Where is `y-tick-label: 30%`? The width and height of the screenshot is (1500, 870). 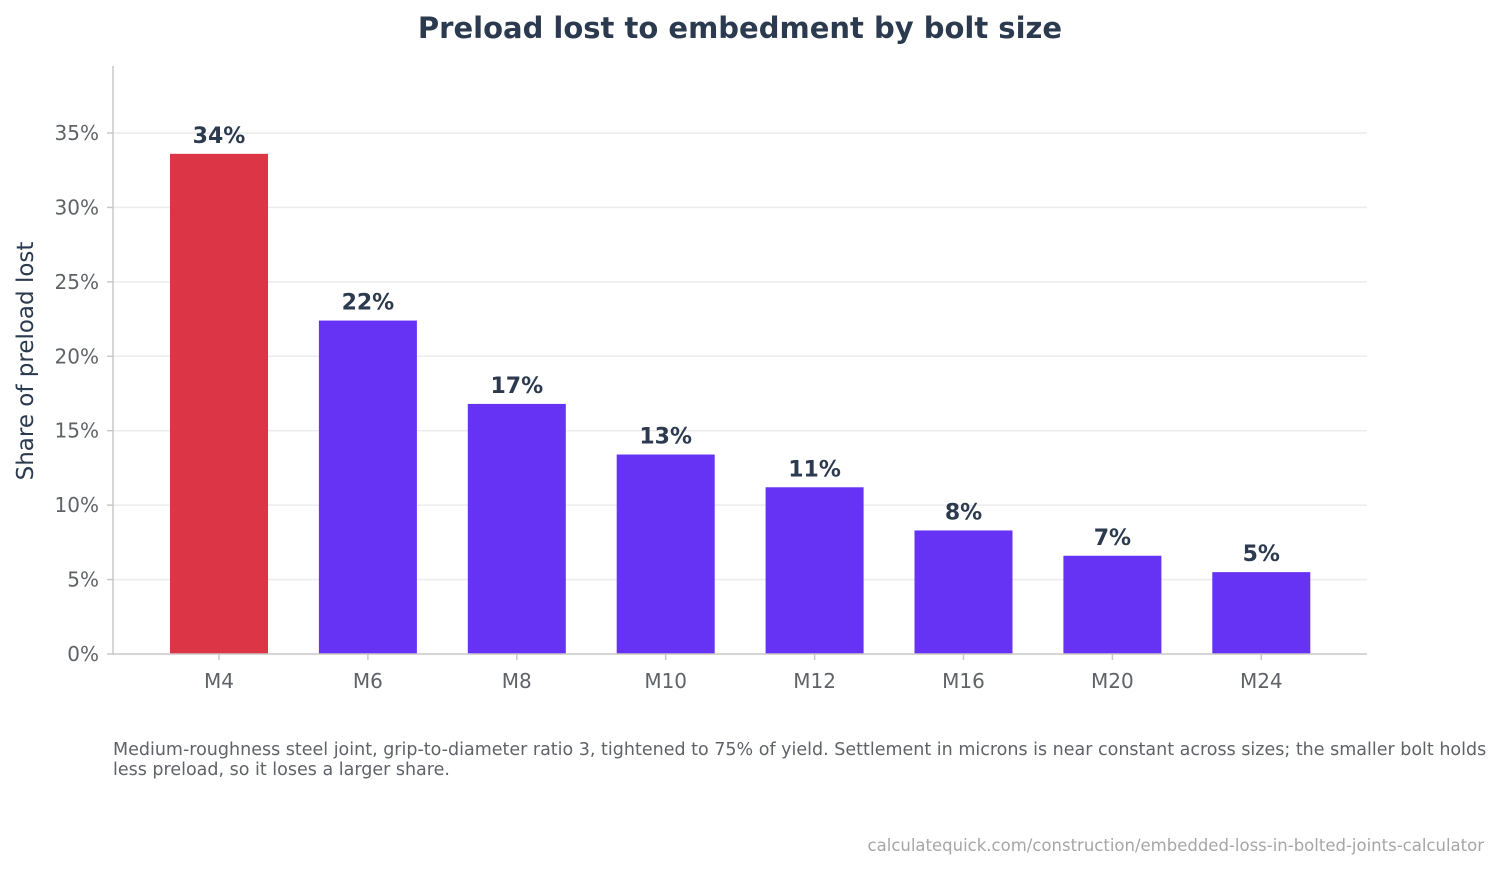 y-tick-label: 30% is located at coordinates (77, 207).